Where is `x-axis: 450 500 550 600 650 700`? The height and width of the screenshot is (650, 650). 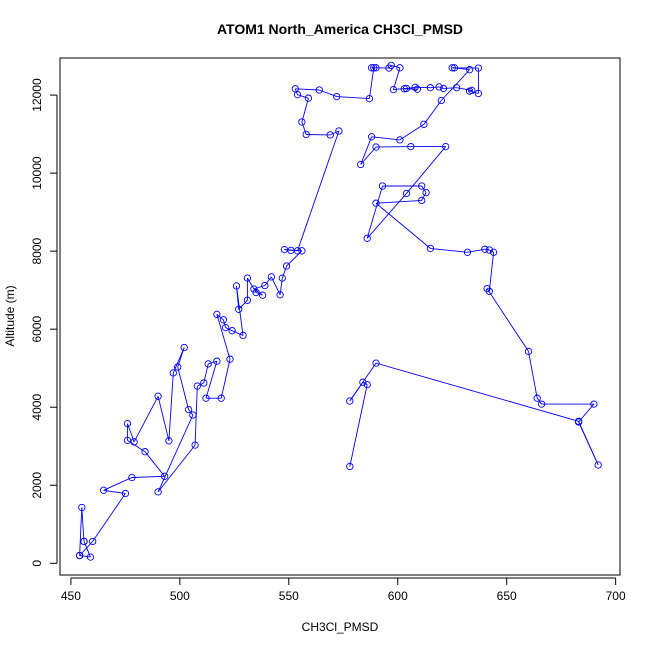 x-axis: 450 500 550 600 650 700 is located at coordinates (343, 590).